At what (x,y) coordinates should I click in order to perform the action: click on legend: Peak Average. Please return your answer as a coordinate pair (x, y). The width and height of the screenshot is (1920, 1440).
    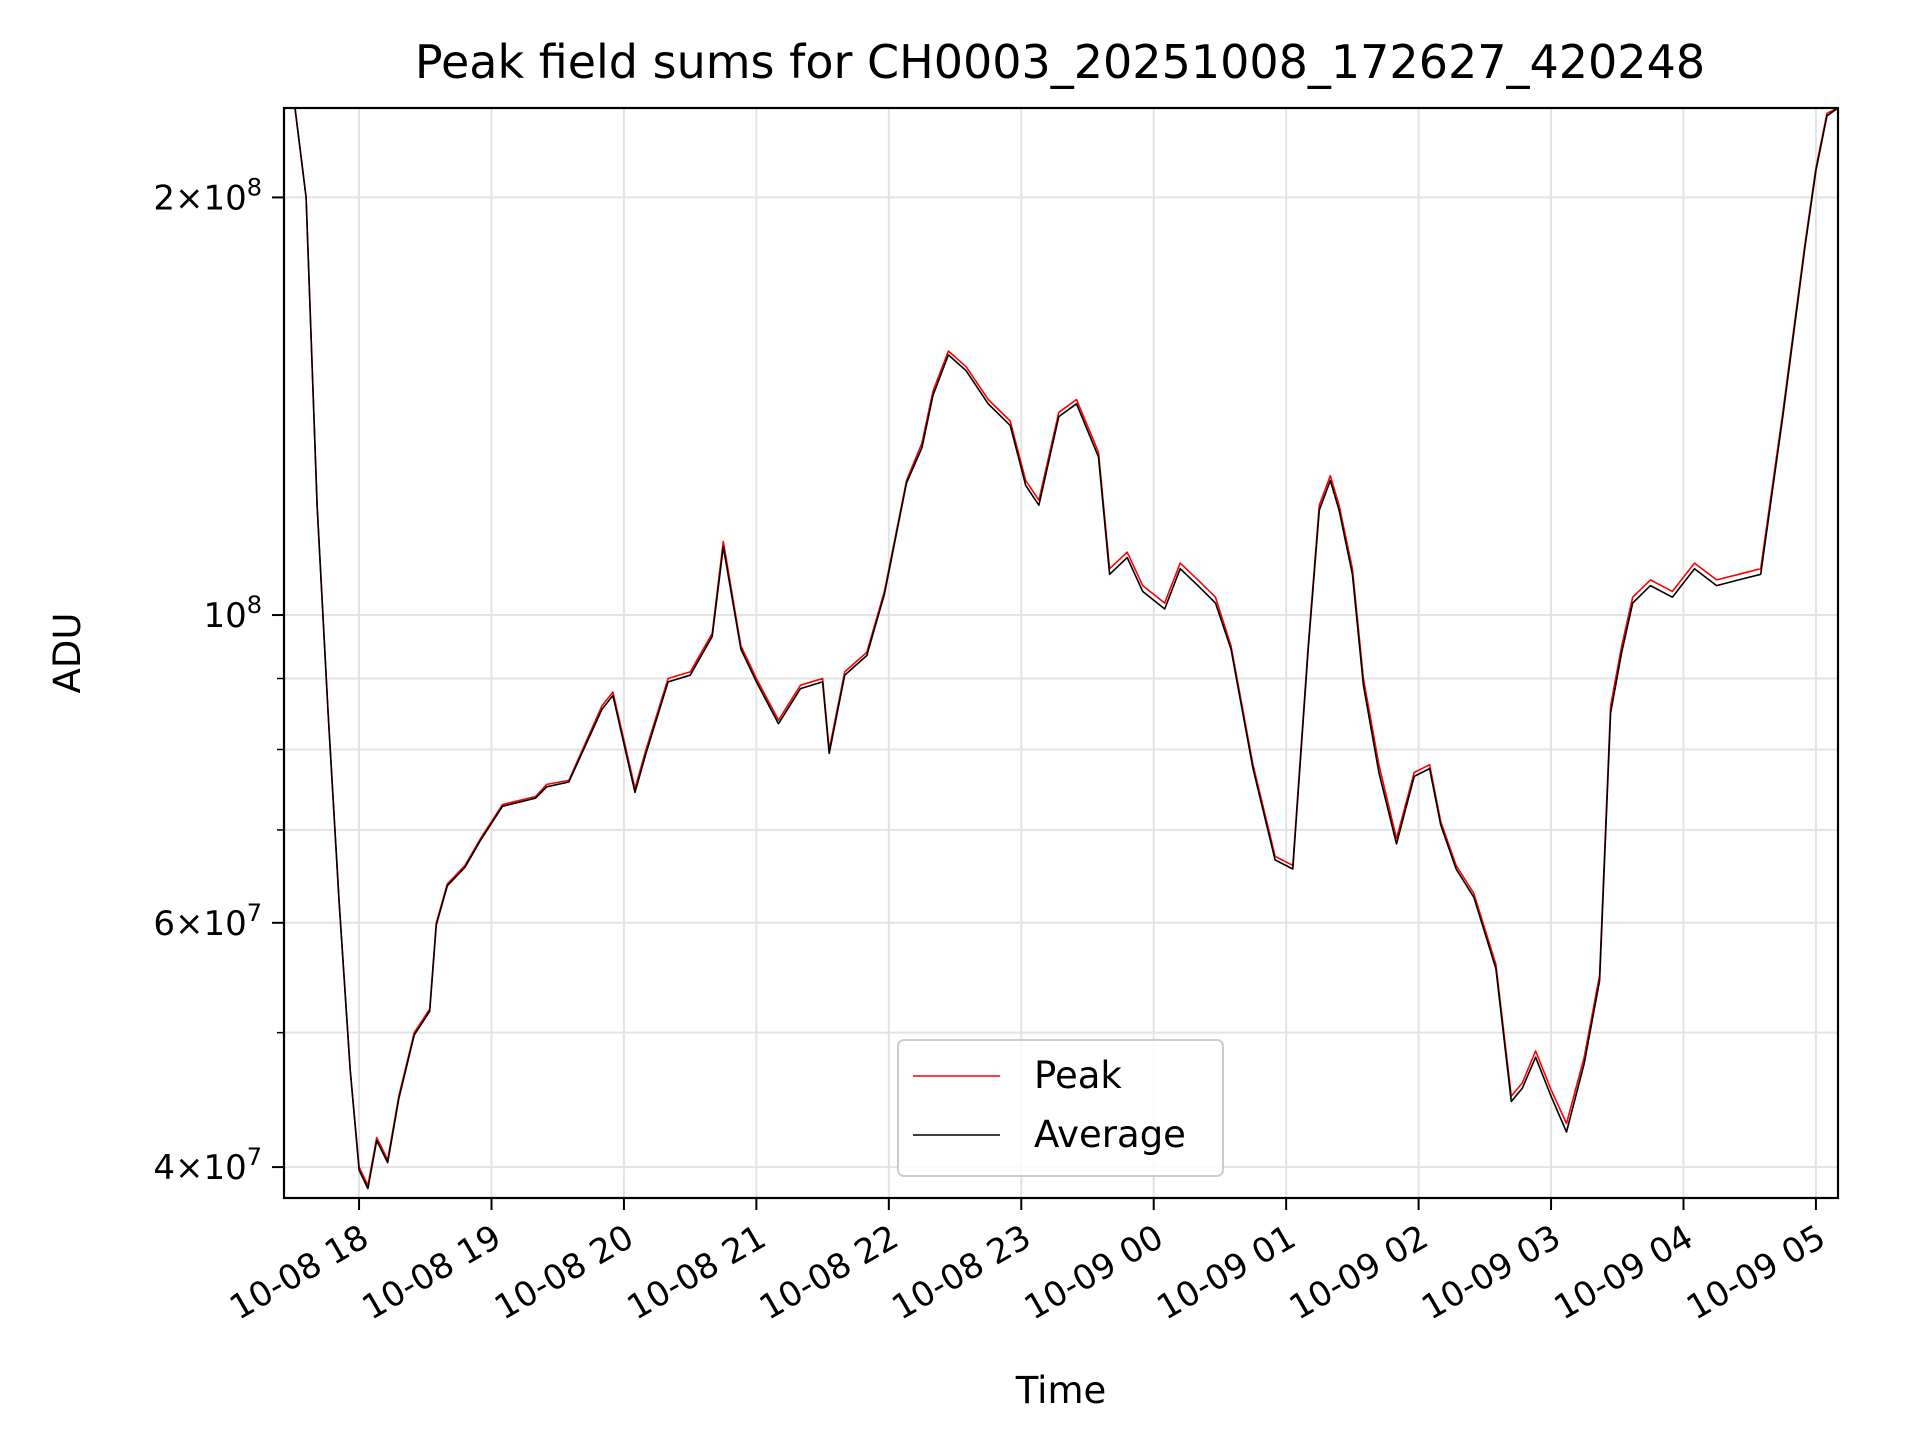
    Looking at the image, I should click on (1060, 1108).